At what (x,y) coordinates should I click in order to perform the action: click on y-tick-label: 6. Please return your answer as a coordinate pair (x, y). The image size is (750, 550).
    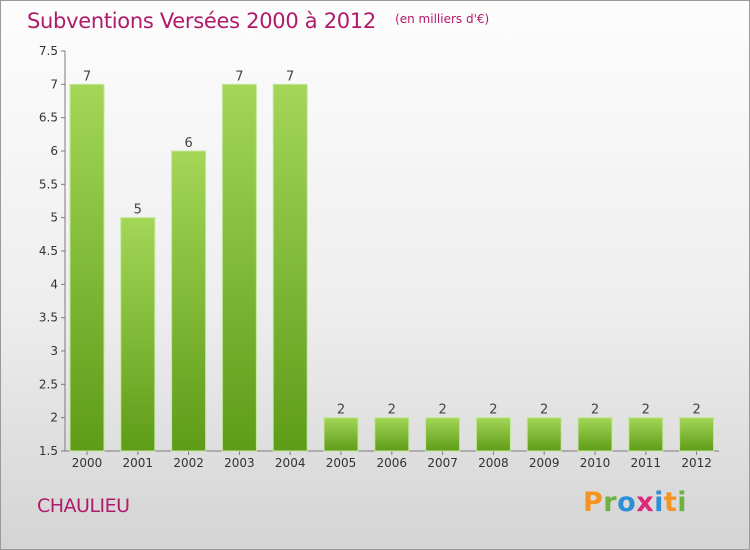
    Looking at the image, I should click on (54, 151).